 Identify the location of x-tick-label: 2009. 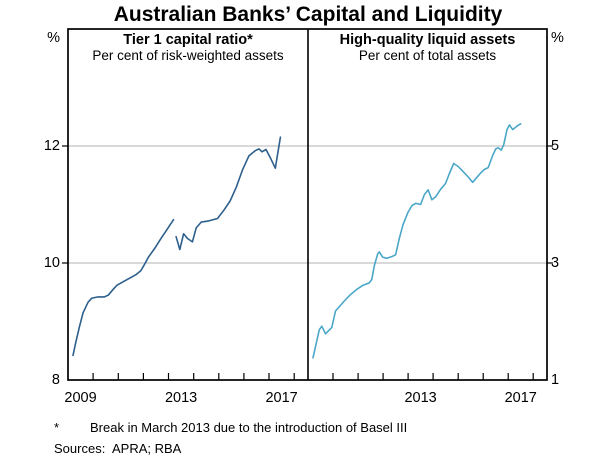
(80, 398).